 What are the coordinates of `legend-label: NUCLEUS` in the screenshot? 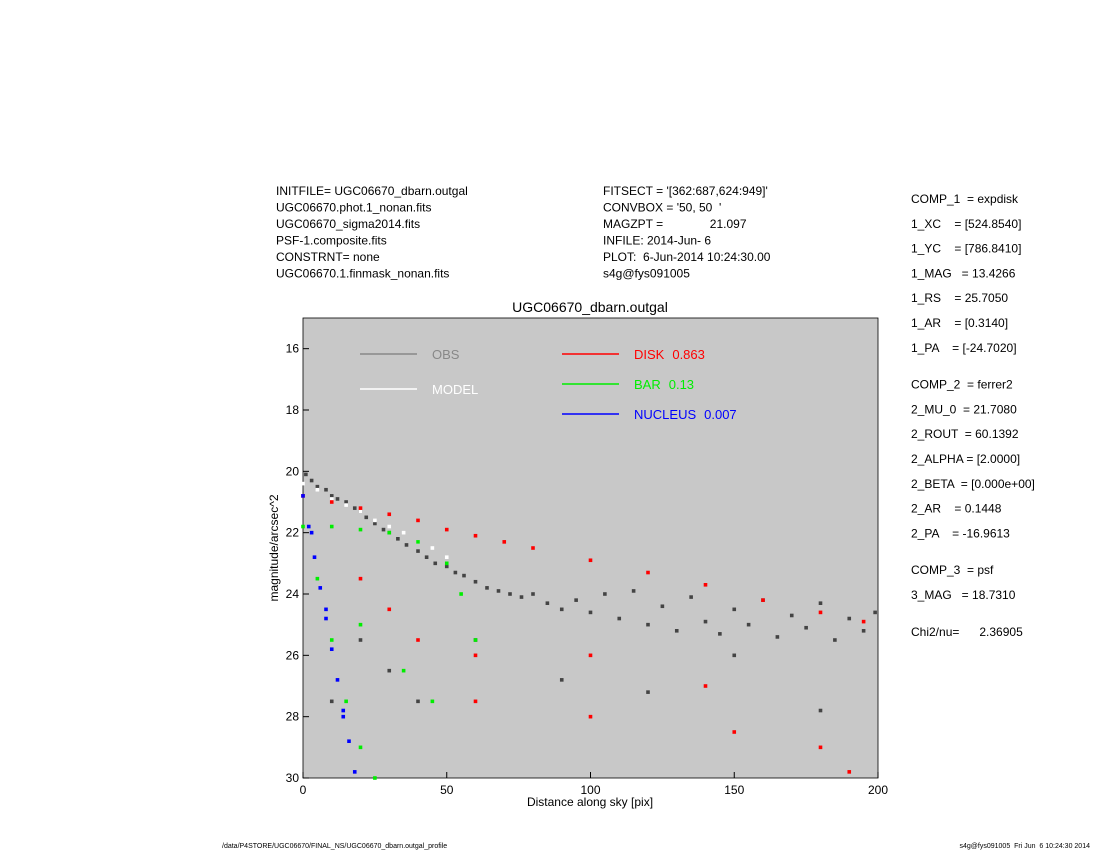 It's located at (665, 414).